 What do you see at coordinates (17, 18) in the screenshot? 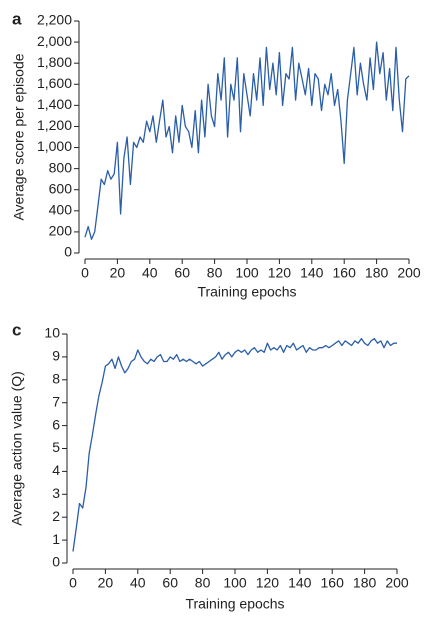
I see `panel-label: a` at bounding box center [17, 18].